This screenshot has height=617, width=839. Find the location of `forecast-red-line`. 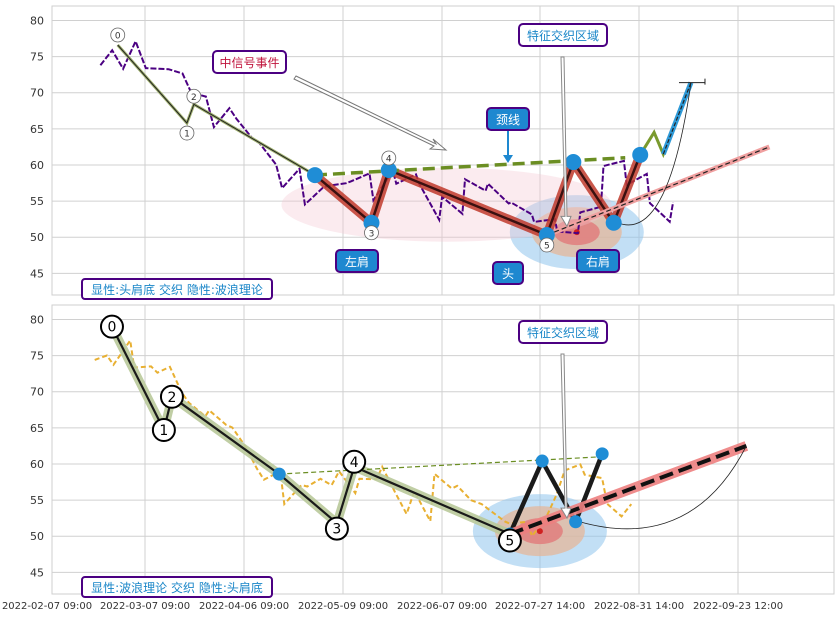

forecast-red-line is located at coordinates (628, 490).